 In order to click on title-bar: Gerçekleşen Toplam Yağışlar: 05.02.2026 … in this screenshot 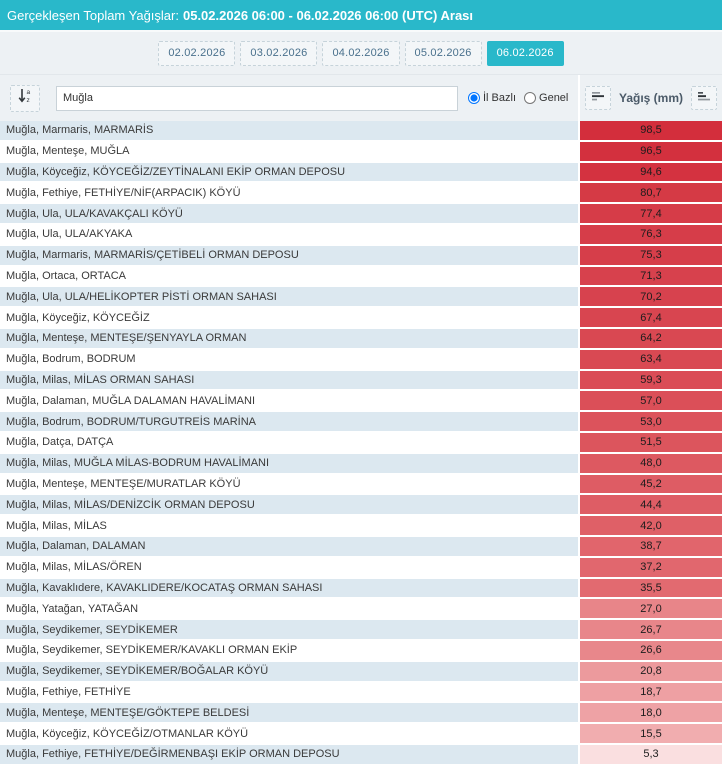, I will do `click(361, 15)`.